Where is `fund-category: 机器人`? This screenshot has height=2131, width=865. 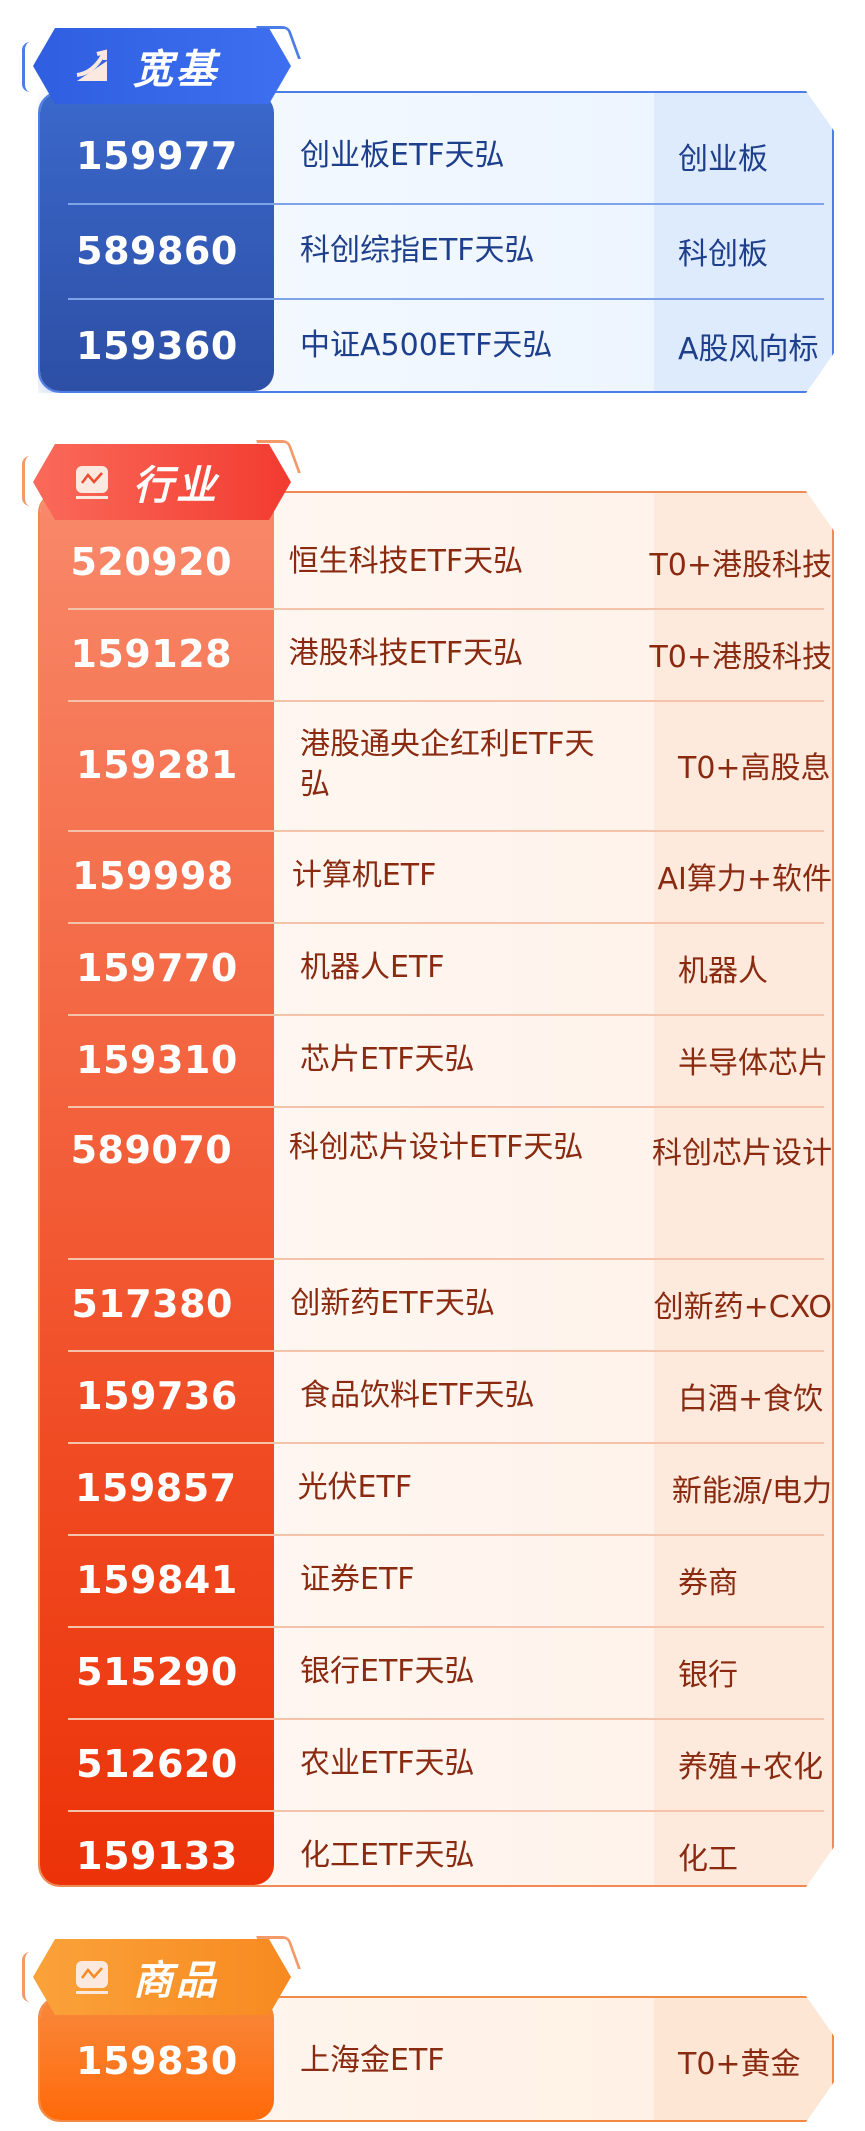 fund-category: 机器人 is located at coordinates (723, 971).